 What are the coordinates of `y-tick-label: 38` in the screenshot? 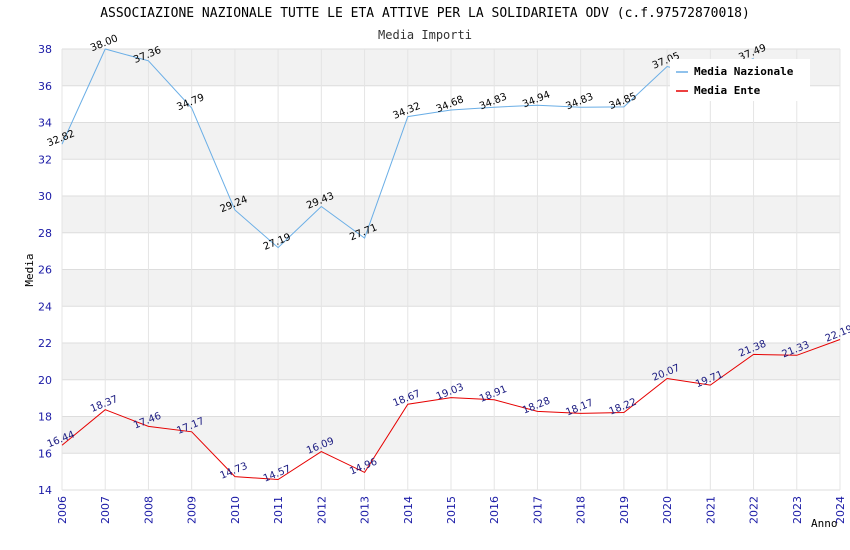 It's located at (45, 49).